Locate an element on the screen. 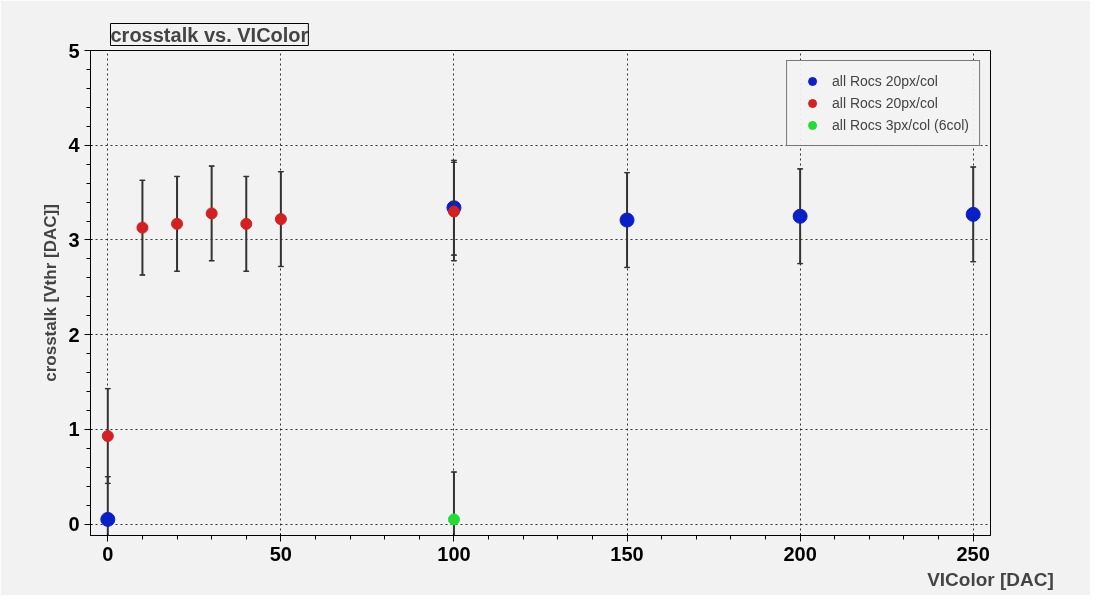  y-tick-label: 4 is located at coordinates (74, 145).